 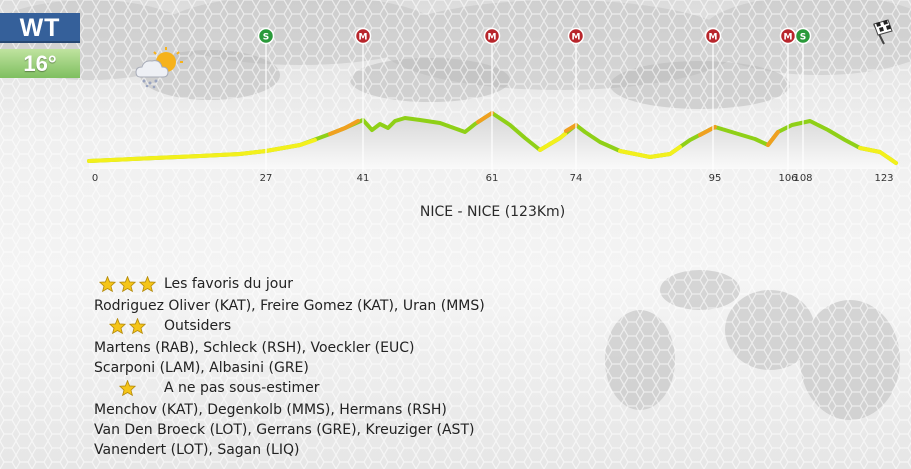 I want to click on km-label: 106, so click(x=787, y=178).